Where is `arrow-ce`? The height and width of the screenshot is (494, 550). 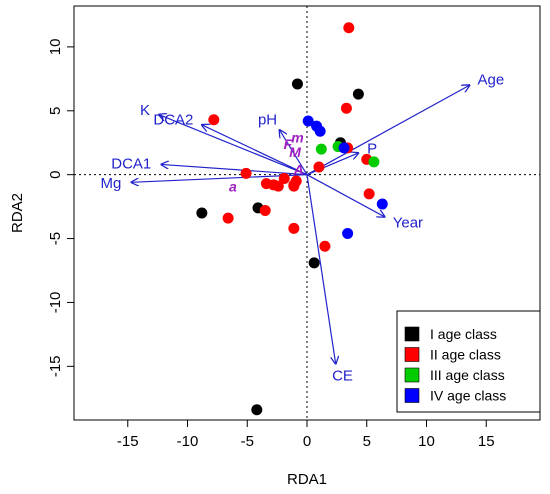 arrow-ce is located at coordinates (321, 269).